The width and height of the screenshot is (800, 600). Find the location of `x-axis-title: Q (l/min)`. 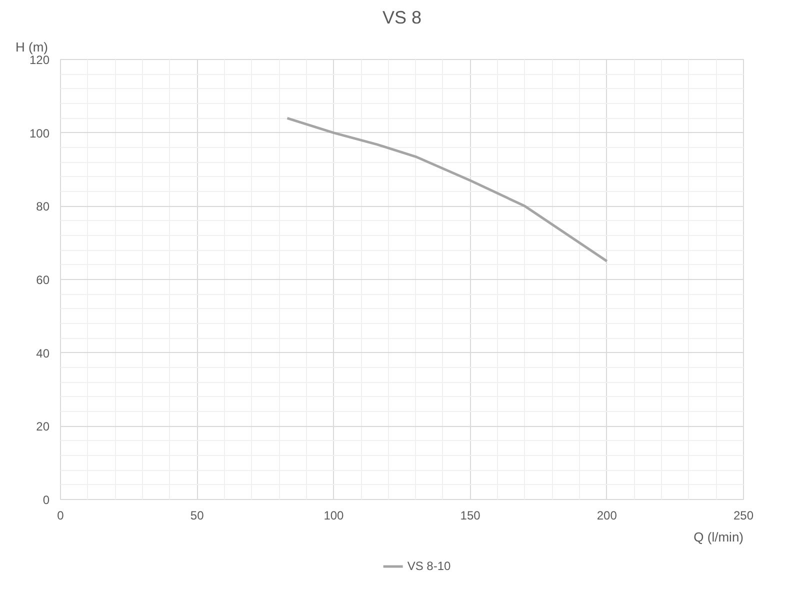

x-axis-title: Q (l/min) is located at coordinates (719, 537).